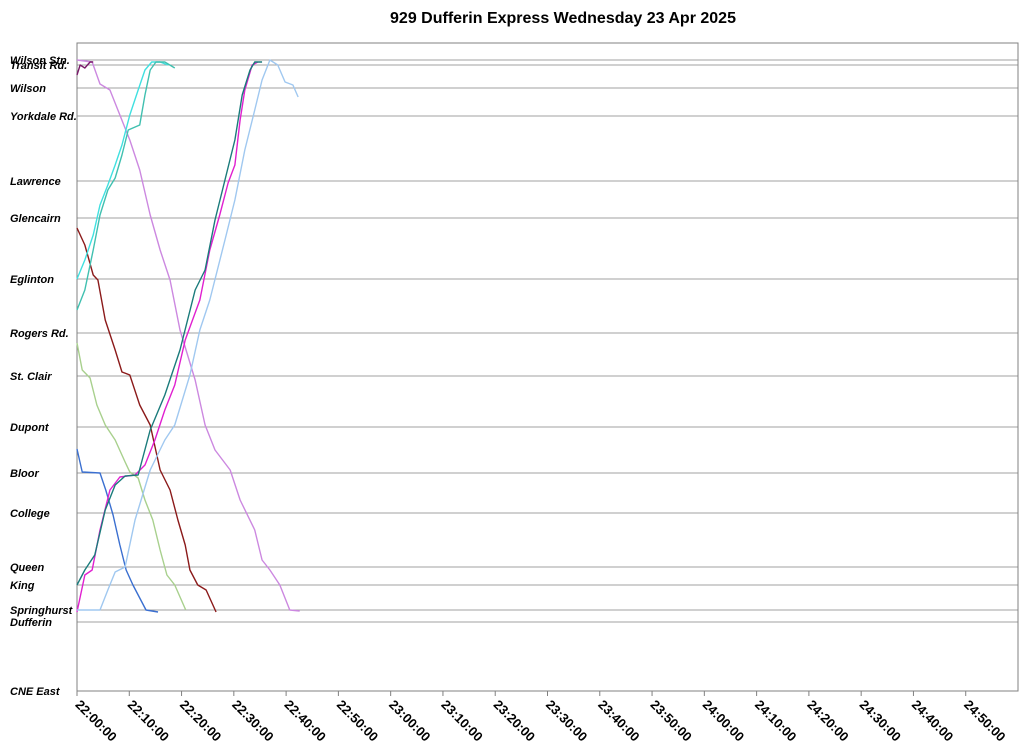  I want to click on y-tick-label: Rogers Rd., so click(39, 334).